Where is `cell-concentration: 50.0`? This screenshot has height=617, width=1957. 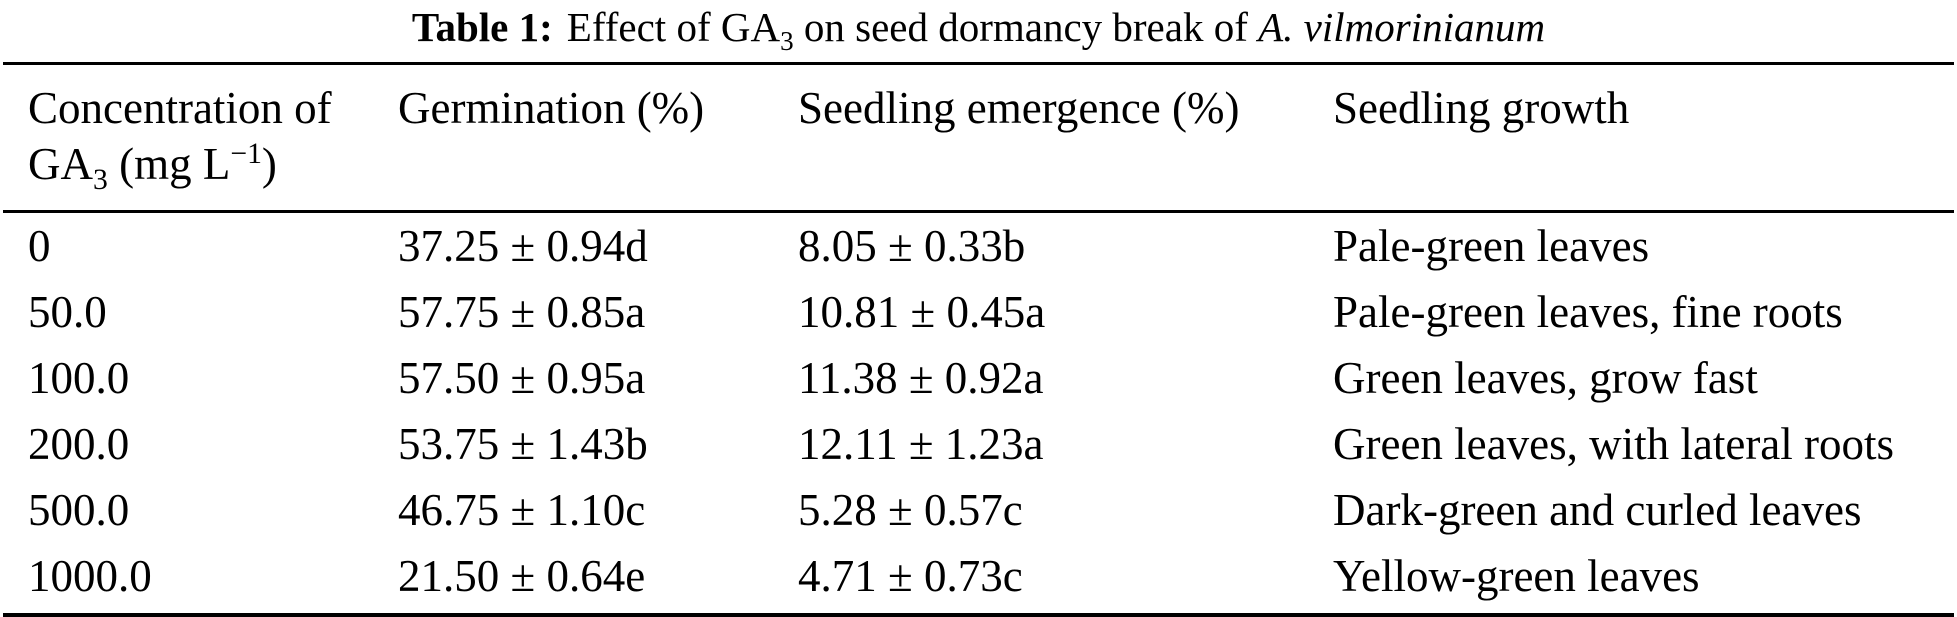
cell-concentration: 50.0 is located at coordinates (67, 312).